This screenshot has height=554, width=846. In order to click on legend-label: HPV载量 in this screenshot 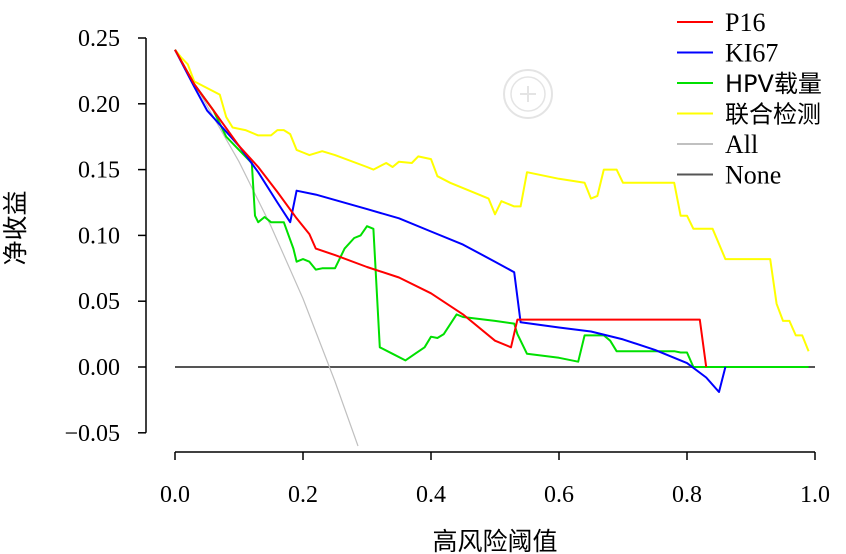, I will do `click(773, 84)`.